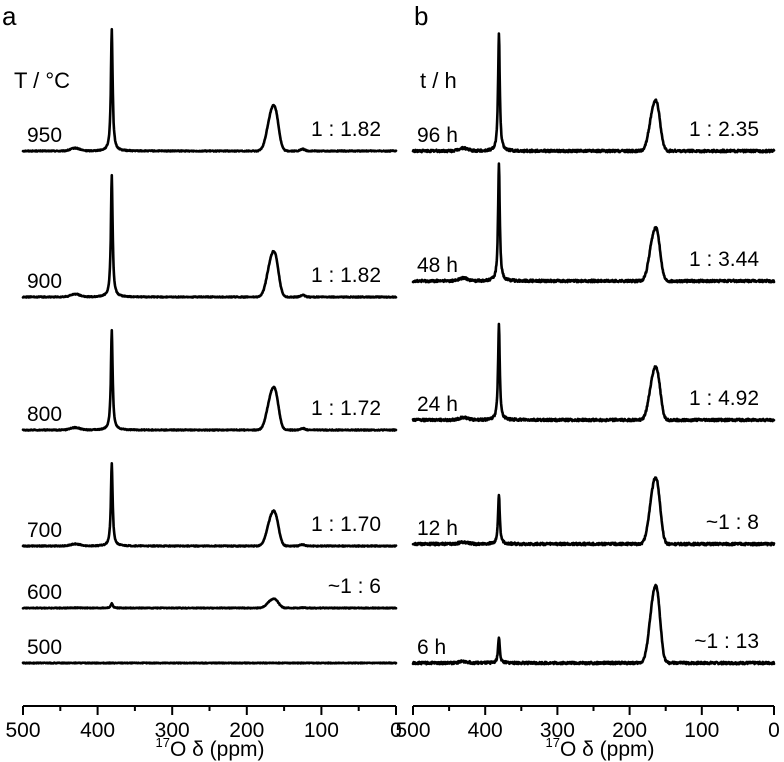 The width and height of the screenshot is (784, 762). Describe the element at coordinates (44, 530) in the screenshot. I see `trace-label-a-3: 700` at that location.